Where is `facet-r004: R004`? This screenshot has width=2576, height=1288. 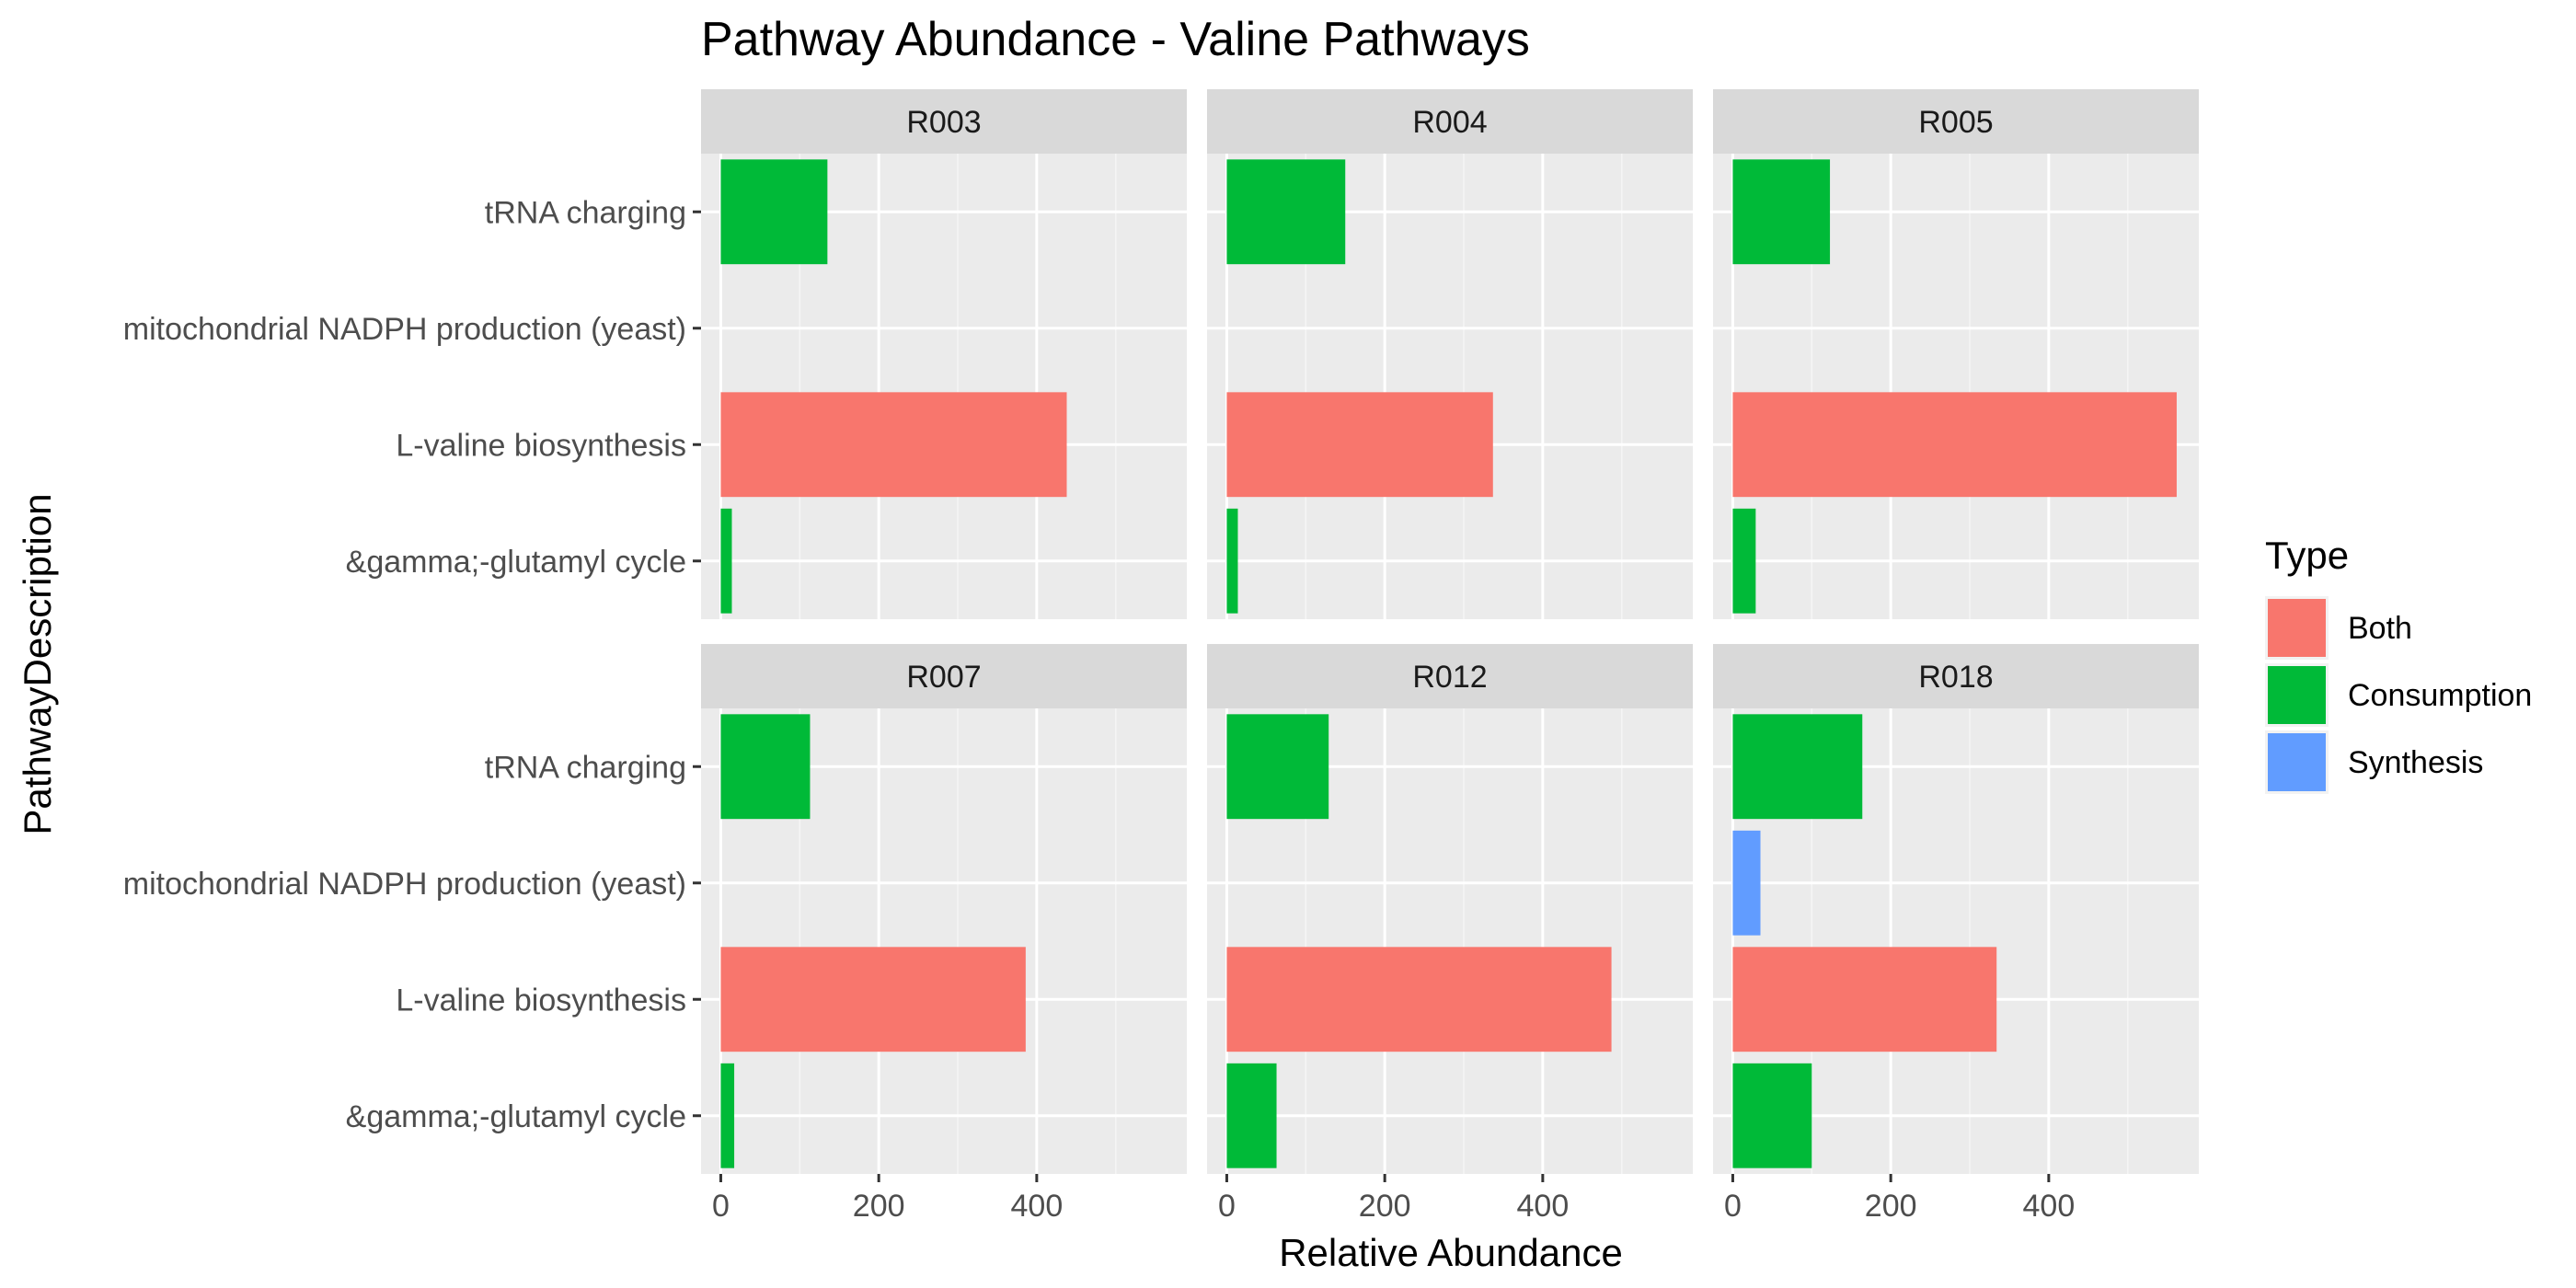 facet-r004: R004 is located at coordinates (1450, 354).